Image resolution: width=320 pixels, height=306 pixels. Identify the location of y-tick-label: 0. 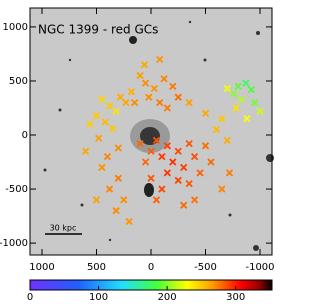
(25, 135).